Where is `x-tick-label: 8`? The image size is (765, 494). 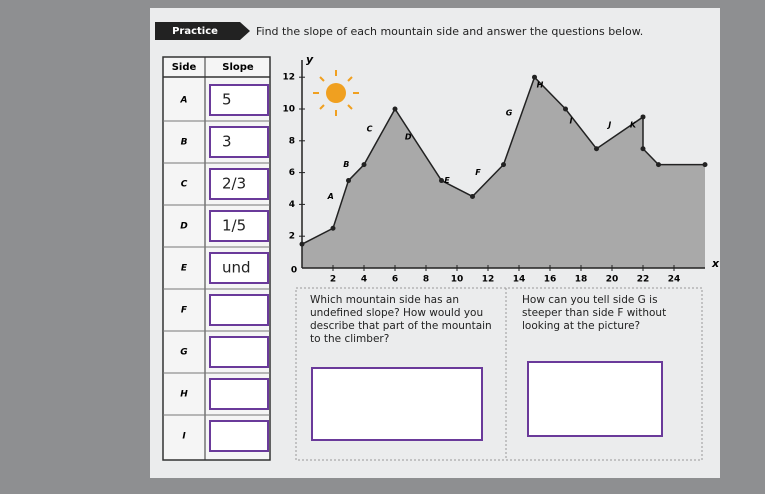 x-tick-label: 8 is located at coordinates (426, 280).